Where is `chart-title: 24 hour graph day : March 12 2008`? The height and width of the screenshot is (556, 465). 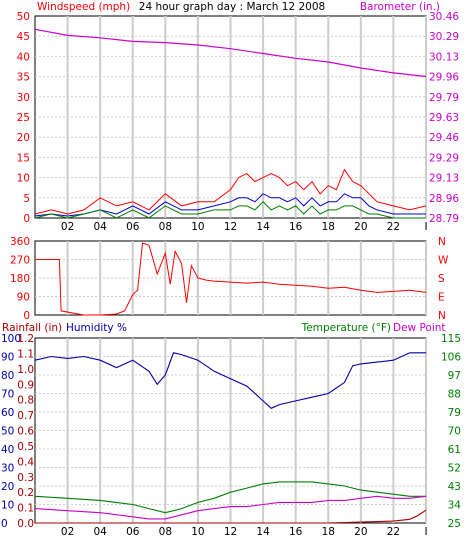
chart-title: 24 hour graph day : March 12 2008 is located at coordinates (232, 7).